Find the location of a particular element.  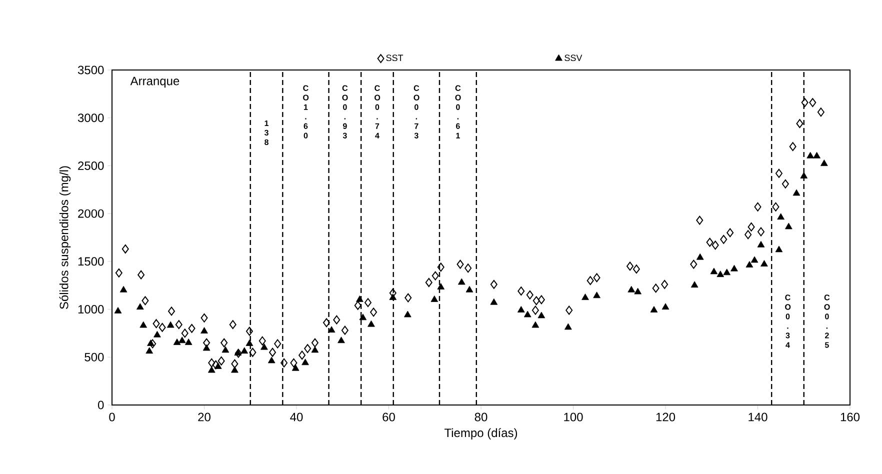

annotation: C O 0 . 7 3 is located at coordinates (417, 111).